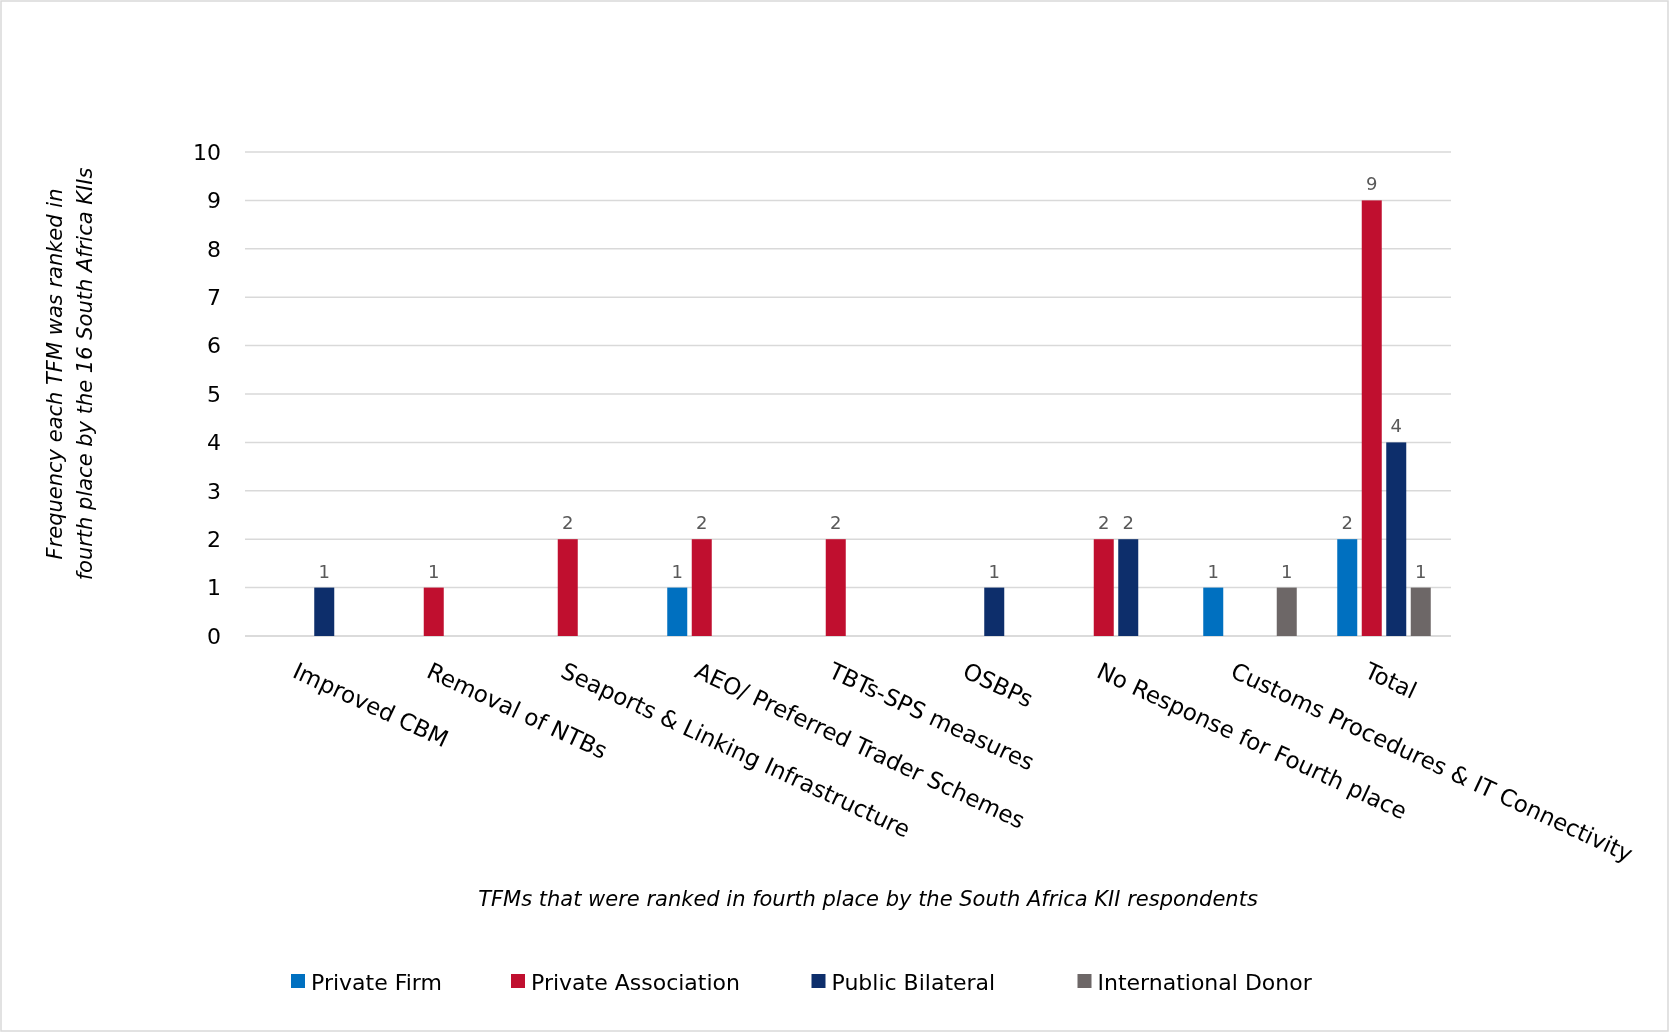 The width and height of the screenshot is (1669, 1032). What do you see at coordinates (214, 249) in the screenshot?
I see `y-tick-label: 8` at bounding box center [214, 249].